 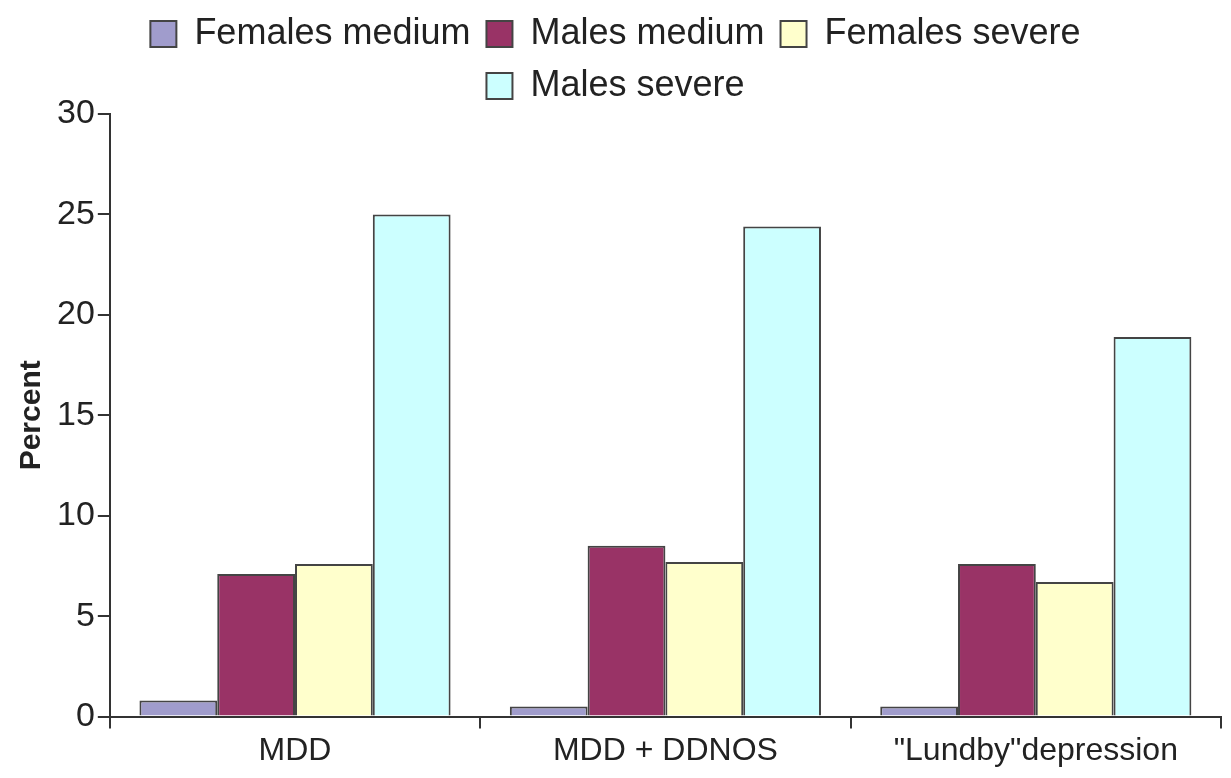 What do you see at coordinates (332, 31) in the screenshot?
I see `legend-label: Females medium` at bounding box center [332, 31].